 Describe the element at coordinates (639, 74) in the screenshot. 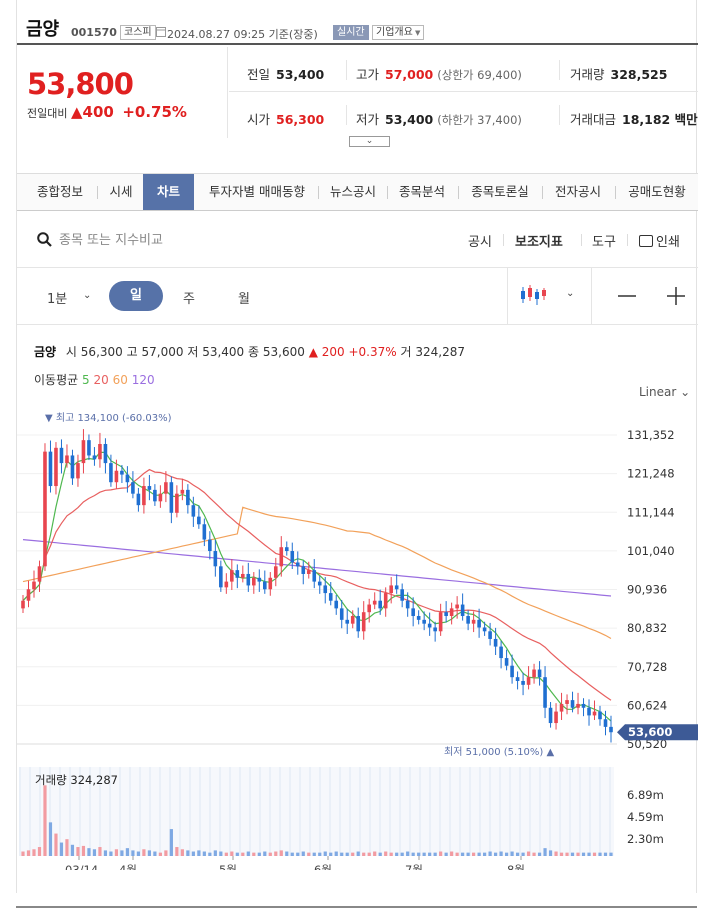

I see `volume-value: 328,525` at that location.